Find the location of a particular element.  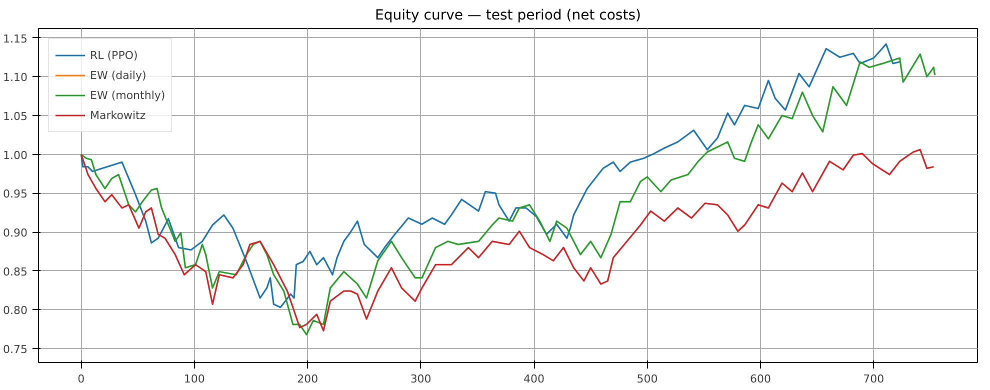

x-tick-label: 700 is located at coordinates (873, 379).